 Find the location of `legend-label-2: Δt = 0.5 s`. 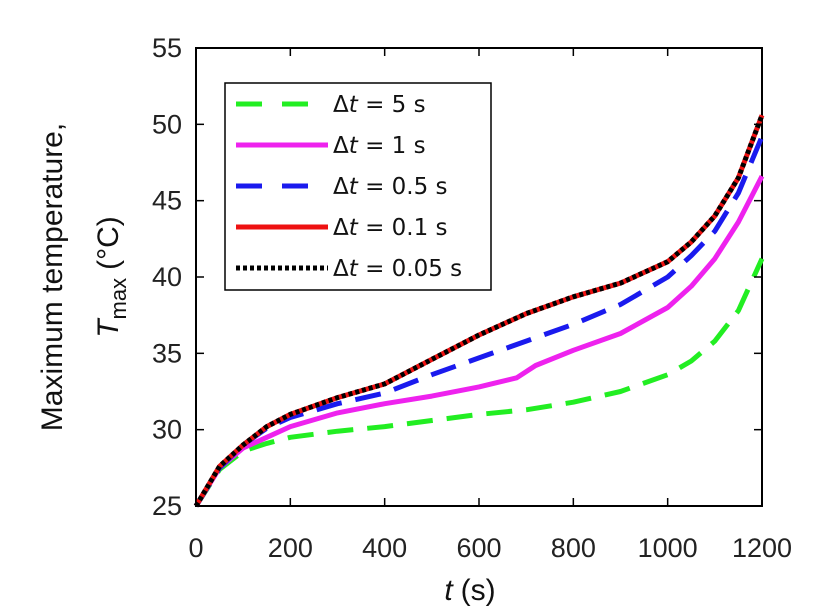

legend-label-2: Δt = 0.5 s is located at coordinates (390, 187).